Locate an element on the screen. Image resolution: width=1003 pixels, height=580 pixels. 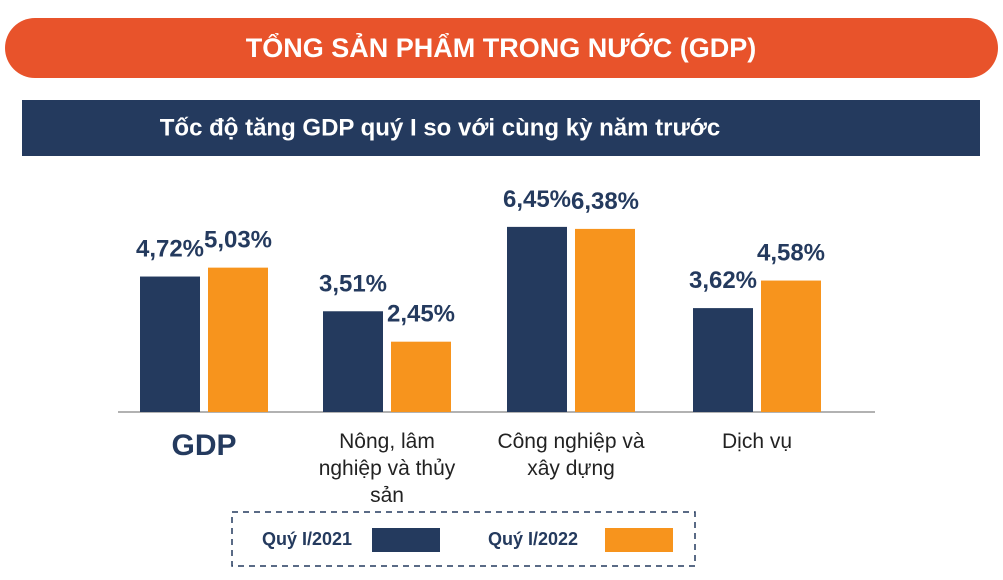
x-tick-label: Dịch vụ is located at coordinates (757, 441).